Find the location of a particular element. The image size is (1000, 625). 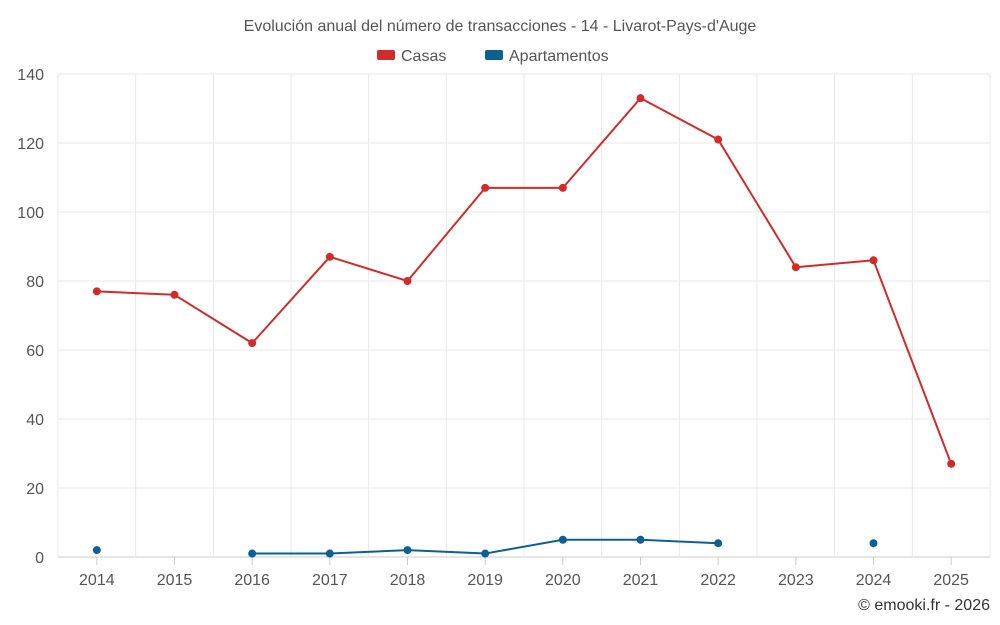

x-tick-label: 2022 is located at coordinates (718, 580).